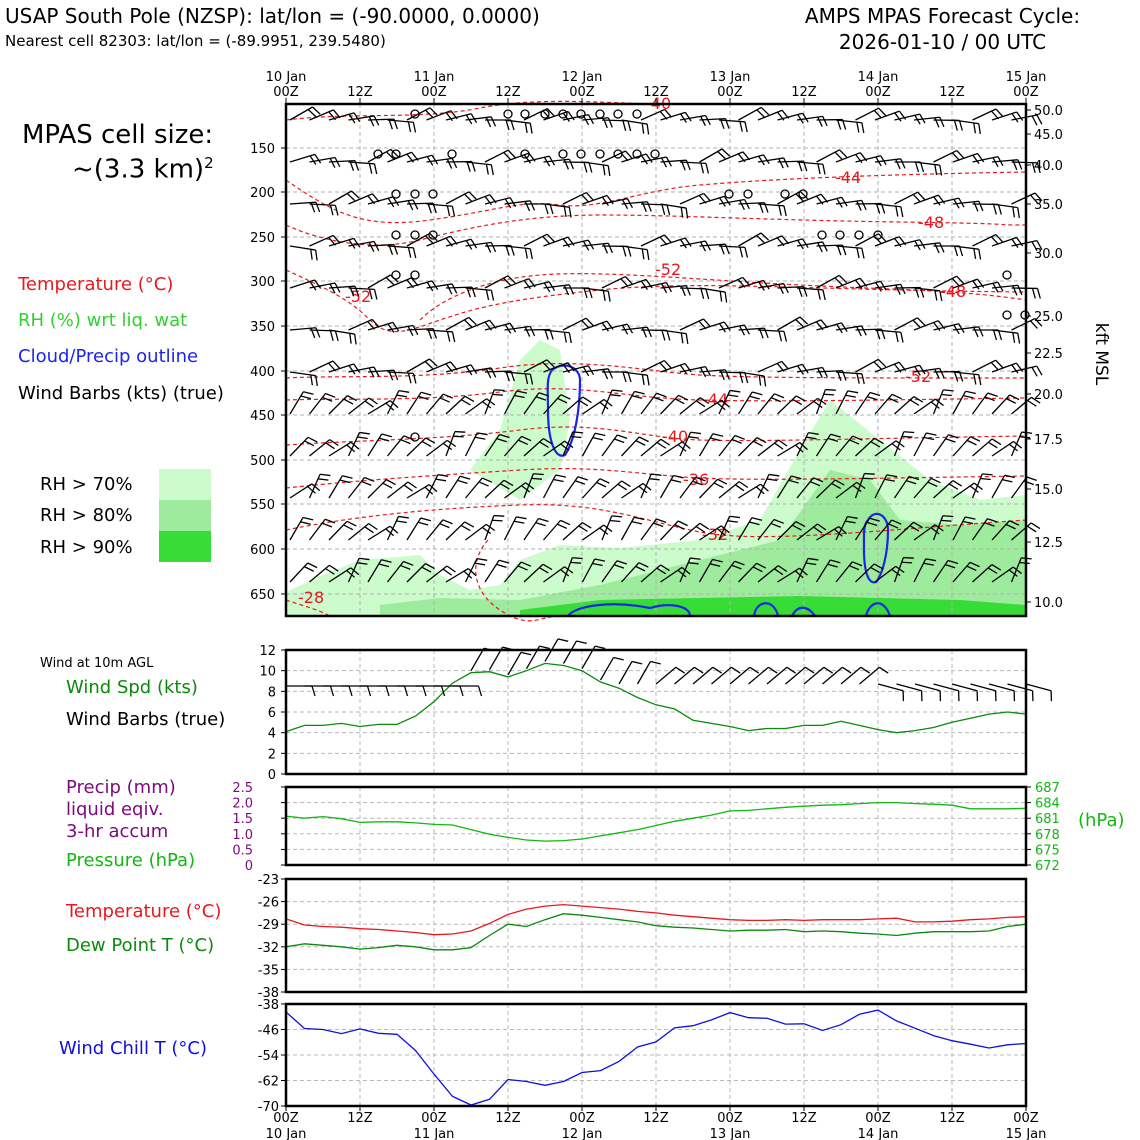 The width and height of the screenshot is (1140, 1140). Describe the element at coordinates (803, 611) in the screenshot. I see `cloud-outline` at that location.